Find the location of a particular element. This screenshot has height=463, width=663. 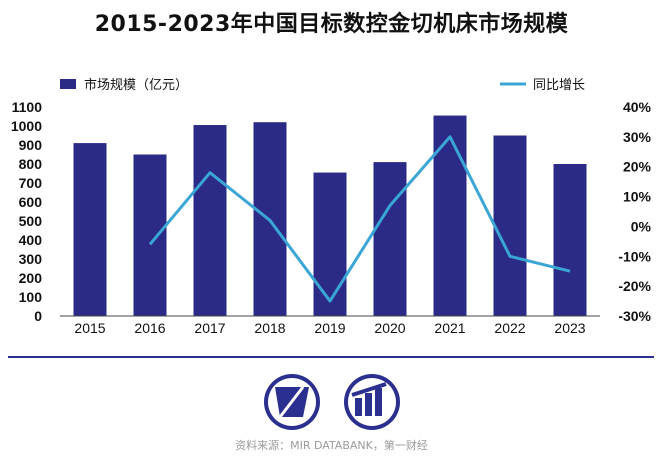

bar-2020 is located at coordinates (390, 239).